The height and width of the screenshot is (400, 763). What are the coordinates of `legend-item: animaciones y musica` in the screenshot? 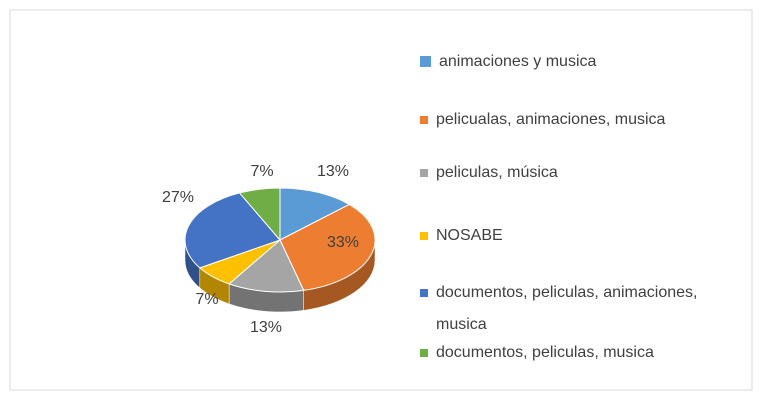 It's located at (585, 62).